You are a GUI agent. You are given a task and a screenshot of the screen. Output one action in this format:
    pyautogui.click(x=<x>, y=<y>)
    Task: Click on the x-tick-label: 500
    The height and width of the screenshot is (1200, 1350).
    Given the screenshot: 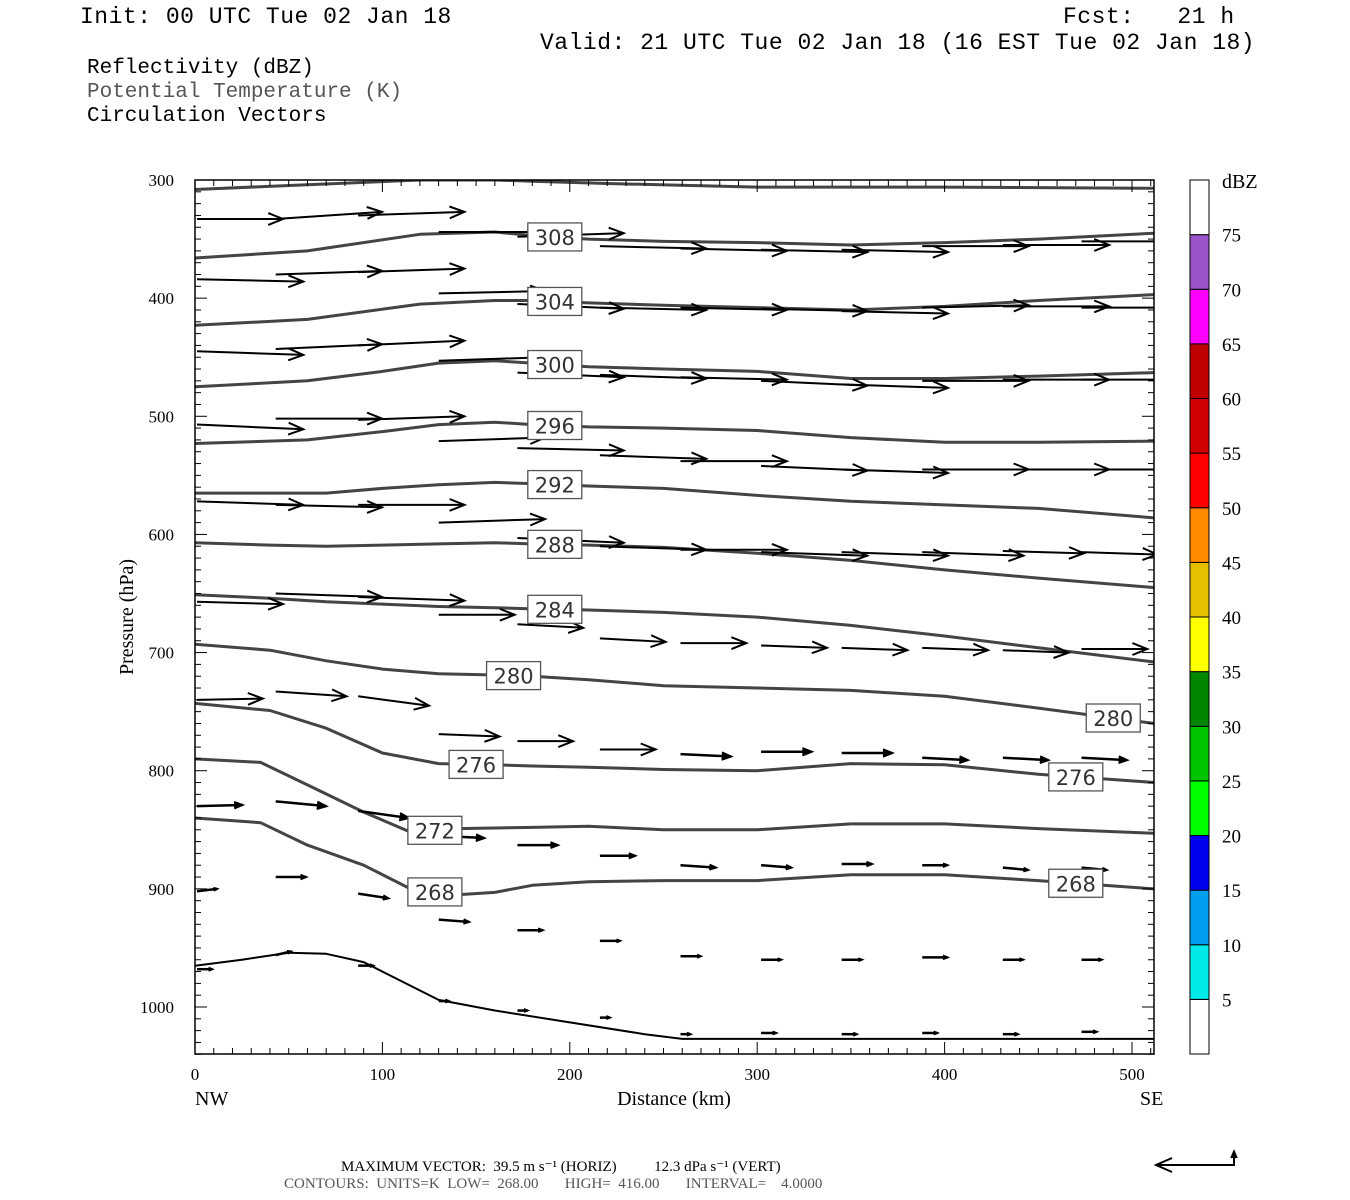 What is the action you would take?
    pyautogui.click(x=1132, y=1074)
    